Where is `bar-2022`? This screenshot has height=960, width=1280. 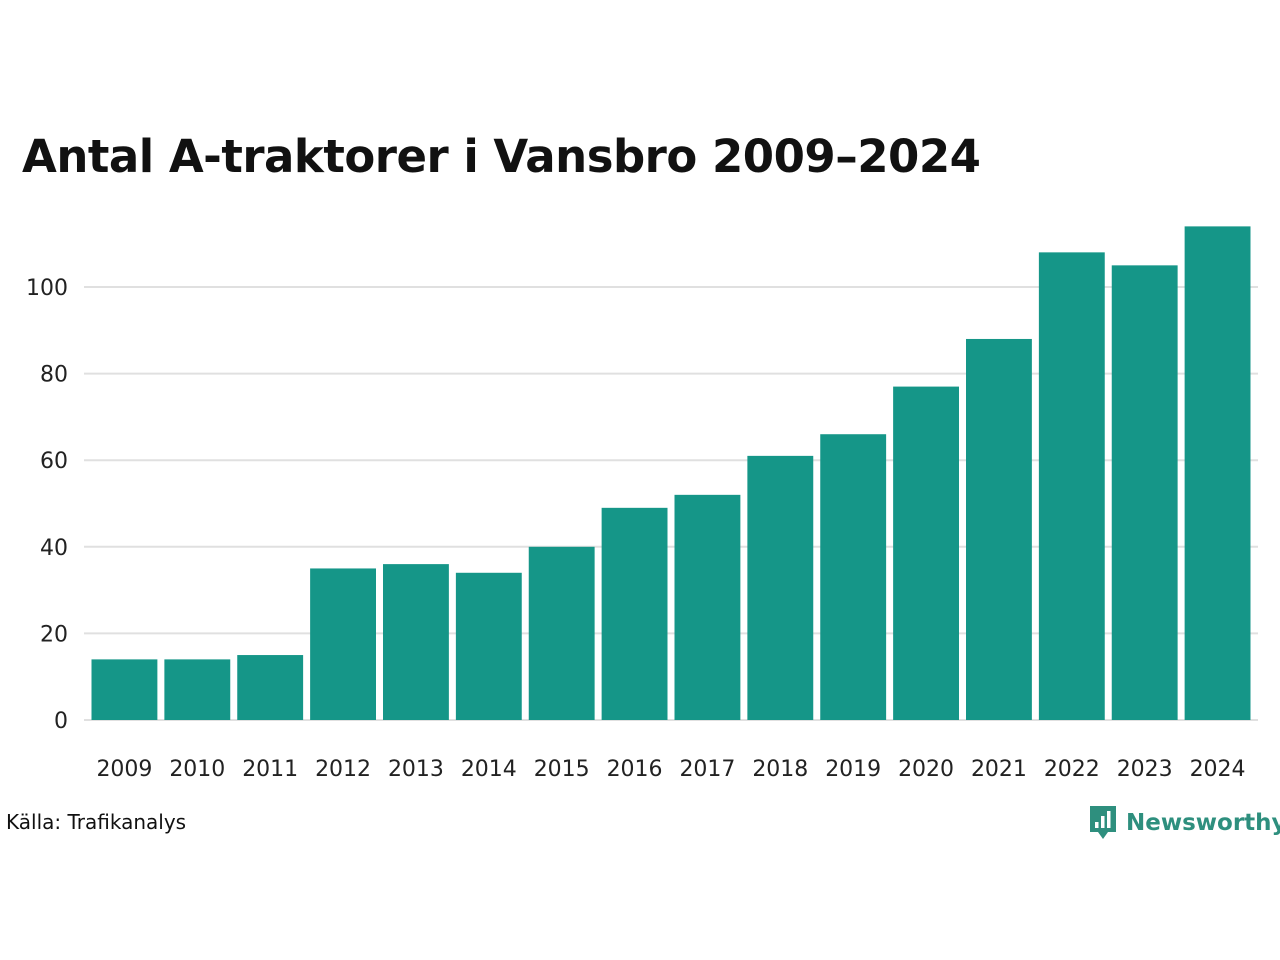 bar-2022 is located at coordinates (1071, 486).